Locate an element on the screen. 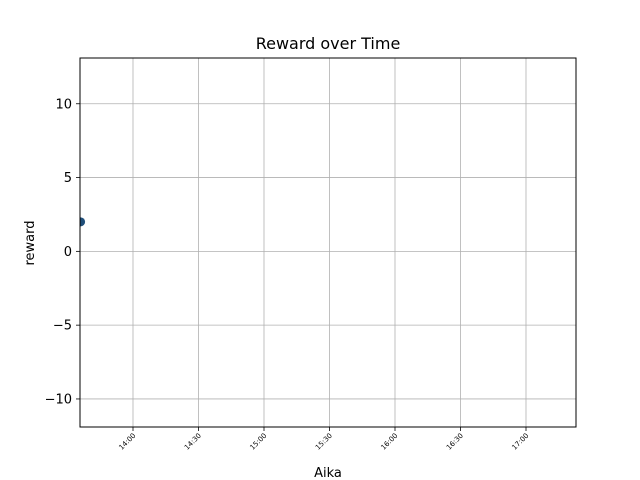  data-points is located at coordinates (83, 222).